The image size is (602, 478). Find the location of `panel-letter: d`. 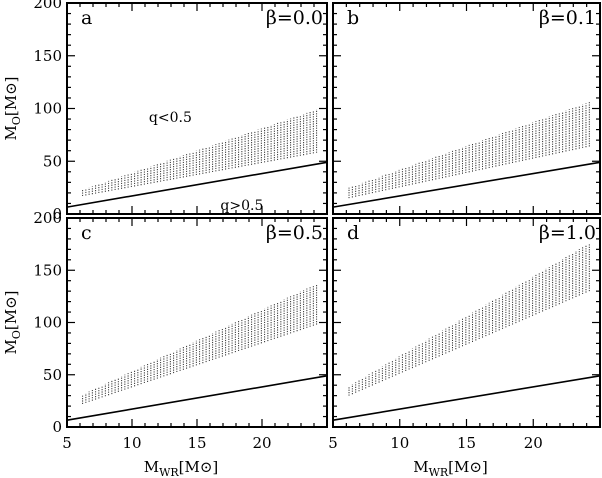

panel-letter: d is located at coordinates (353, 233).